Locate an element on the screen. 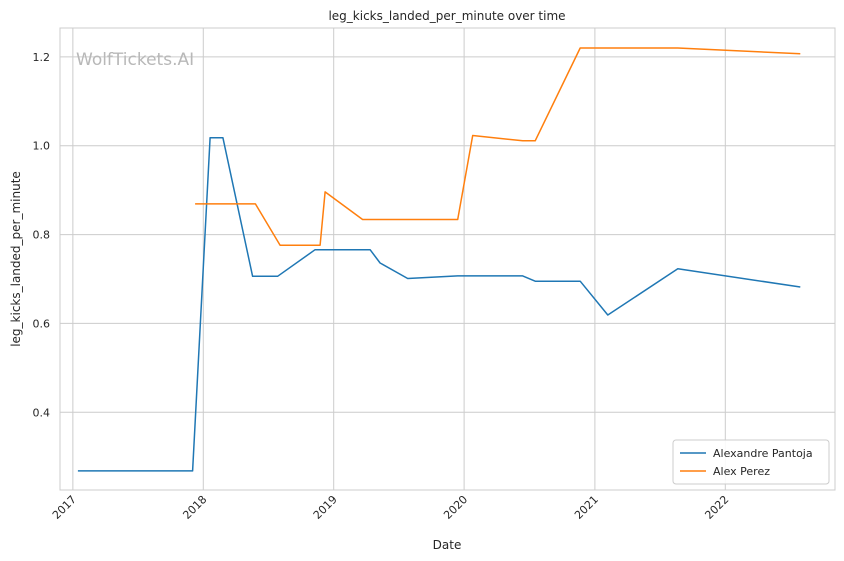 Image resolution: width=844 pixels, height=561 pixels. x-axis-title: Date is located at coordinates (447, 545).